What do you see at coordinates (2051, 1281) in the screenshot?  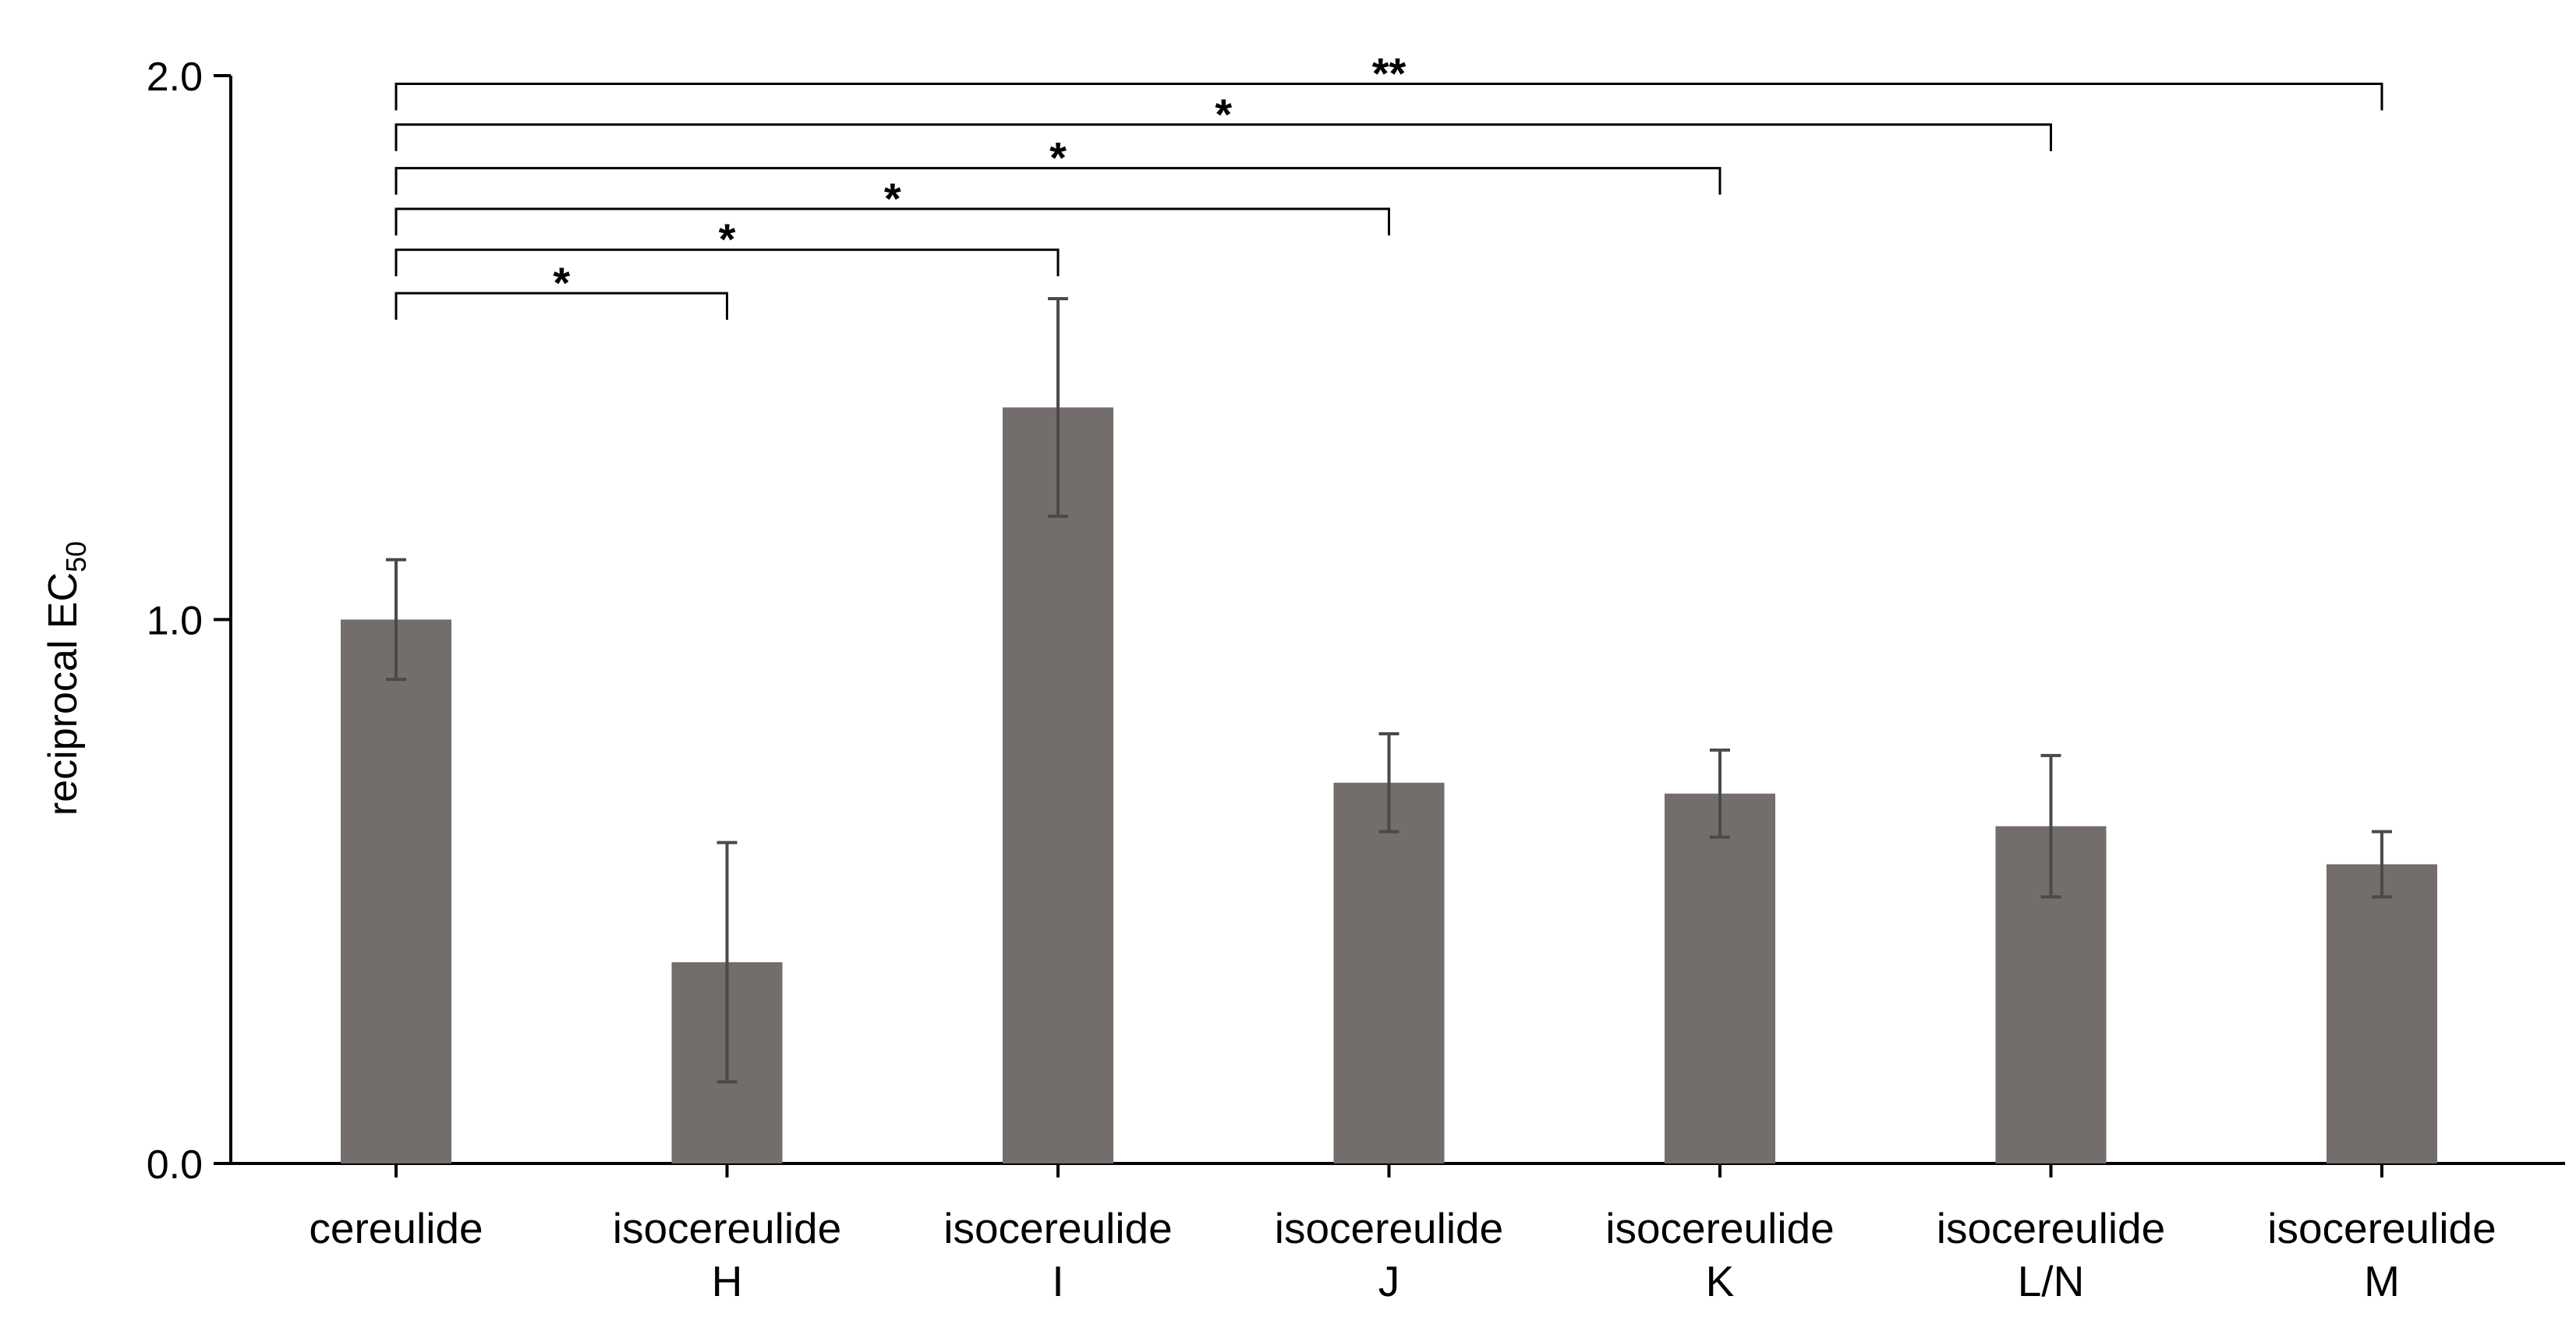 I see `category-label-line: L/N` at bounding box center [2051, 1281].